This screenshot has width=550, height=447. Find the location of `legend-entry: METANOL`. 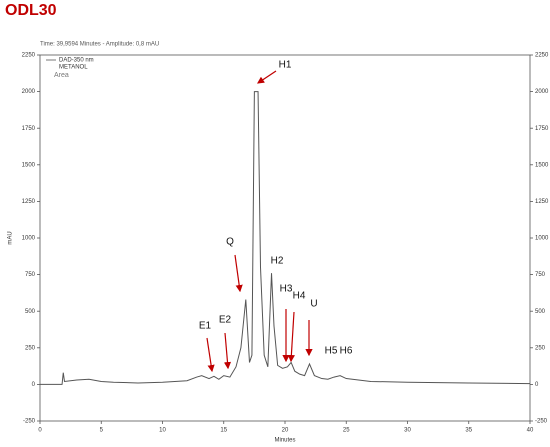

legend-entry: METANOL is located at coordinates (73, 68).